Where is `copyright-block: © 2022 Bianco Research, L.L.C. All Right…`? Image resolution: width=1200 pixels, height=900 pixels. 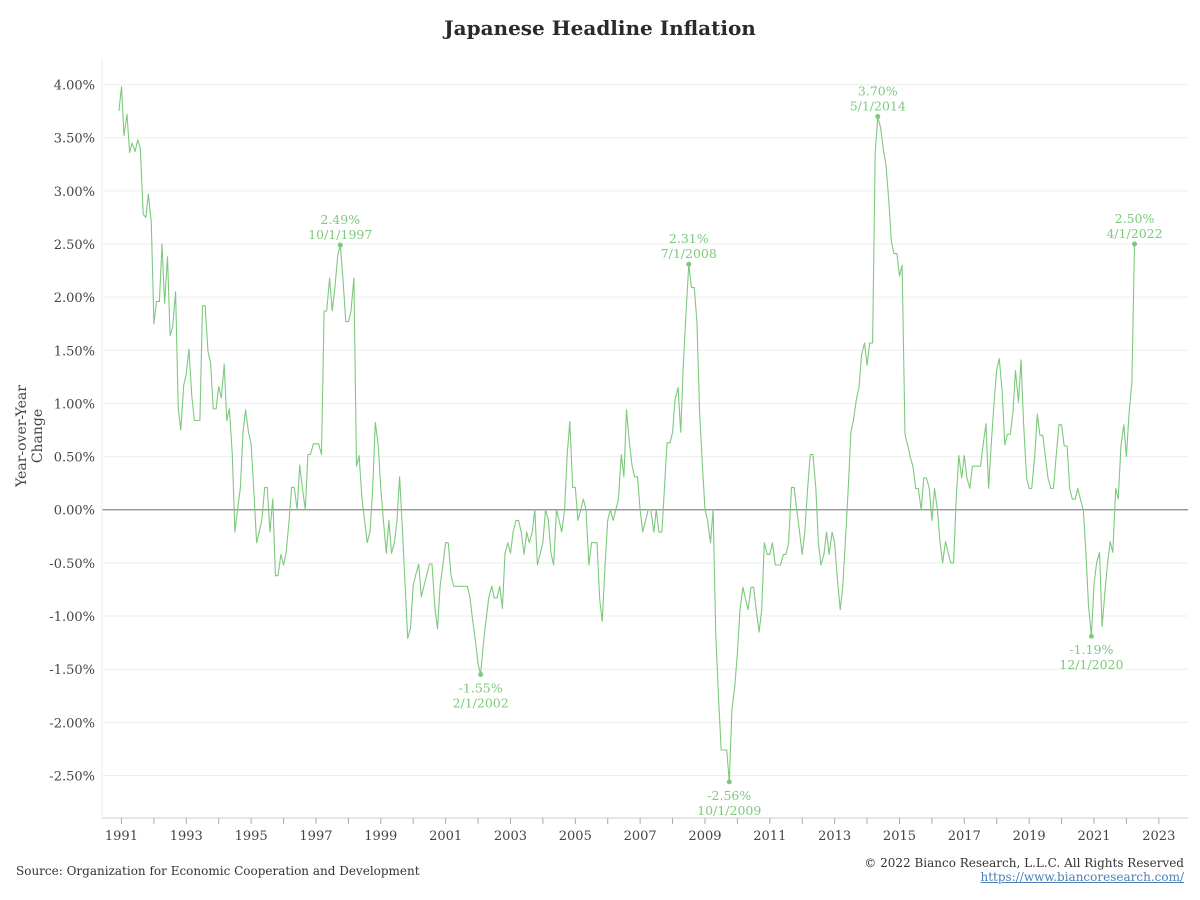 copyright-block: © 2022 Bianco Research, L.L.C. All Right… is located at coordinates (1024, 870).